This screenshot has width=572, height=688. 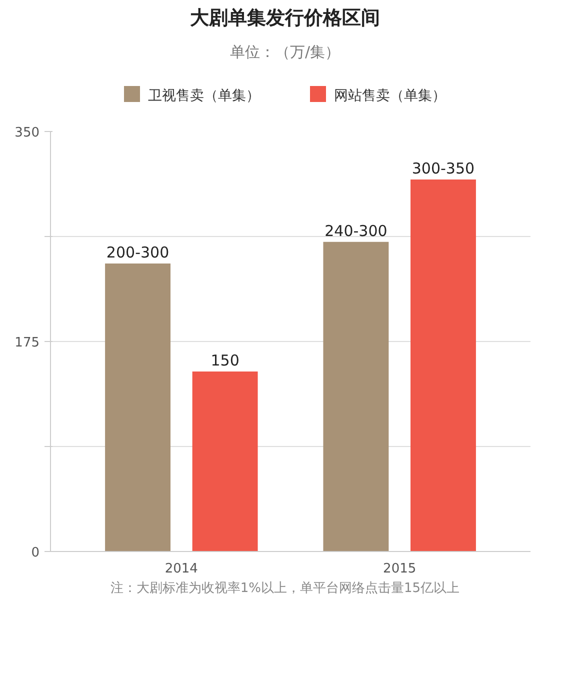 I want to click on y-tick-label: 350, so click(x=27, y=132).